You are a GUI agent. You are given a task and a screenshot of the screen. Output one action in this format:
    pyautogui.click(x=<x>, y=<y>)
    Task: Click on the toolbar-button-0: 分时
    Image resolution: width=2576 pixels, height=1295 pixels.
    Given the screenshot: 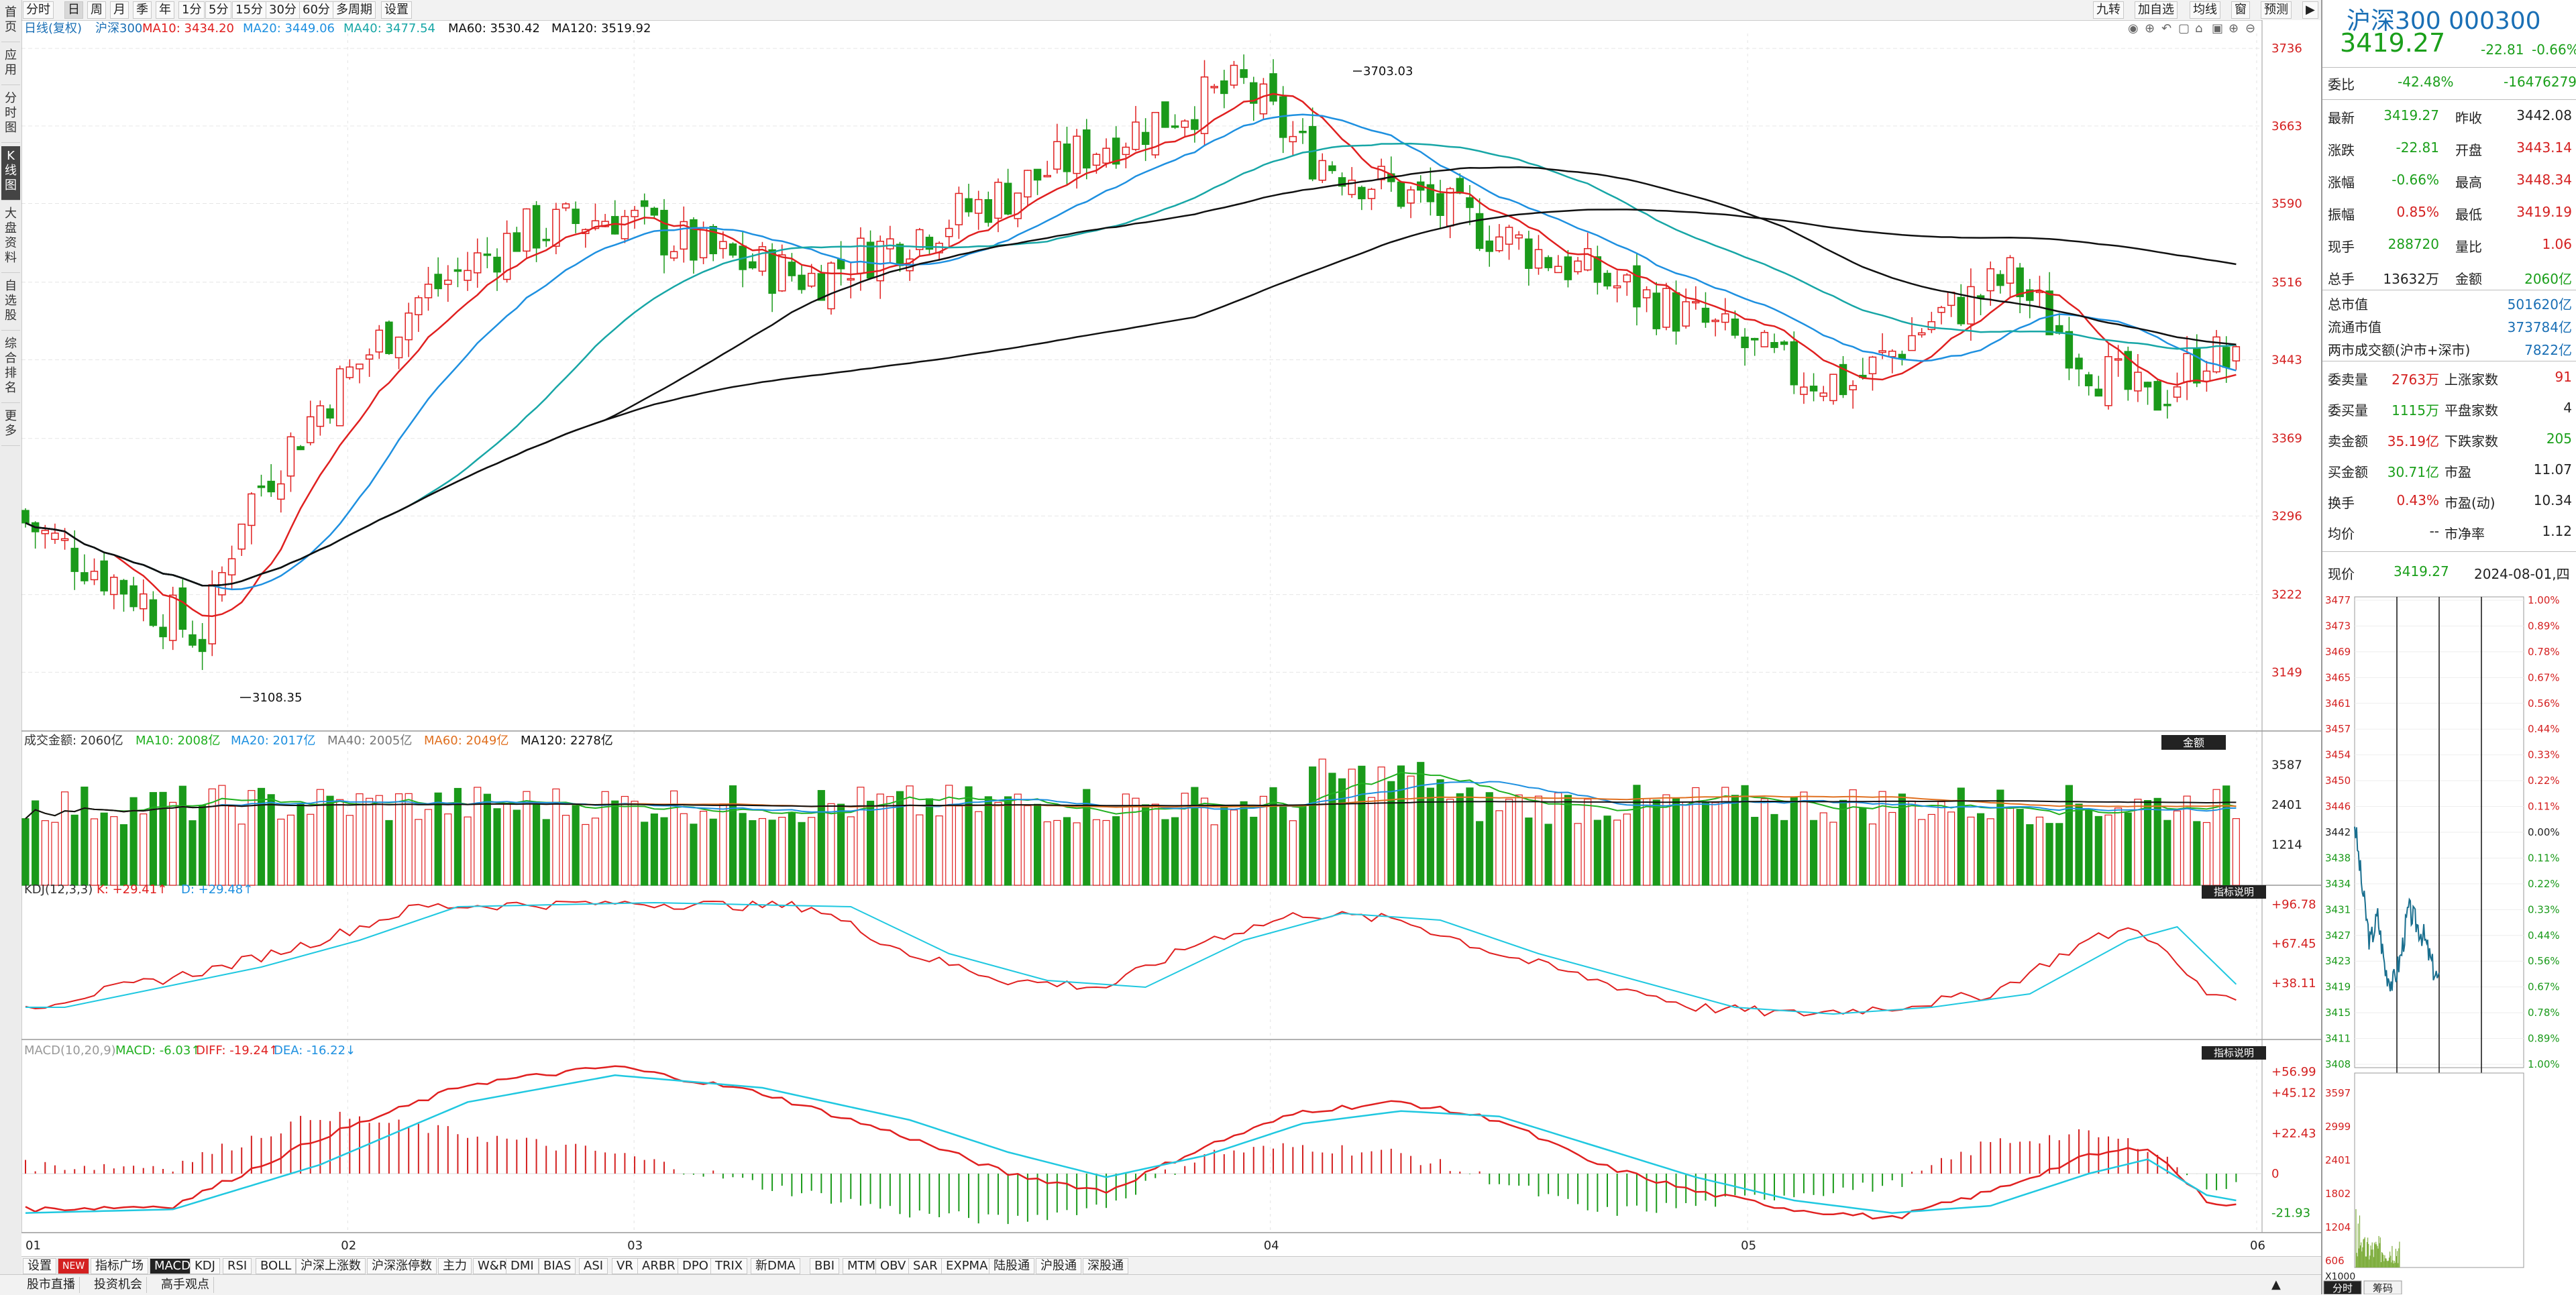 What is the action you would take?
    pyautogui.click(x=38, y=10)
    